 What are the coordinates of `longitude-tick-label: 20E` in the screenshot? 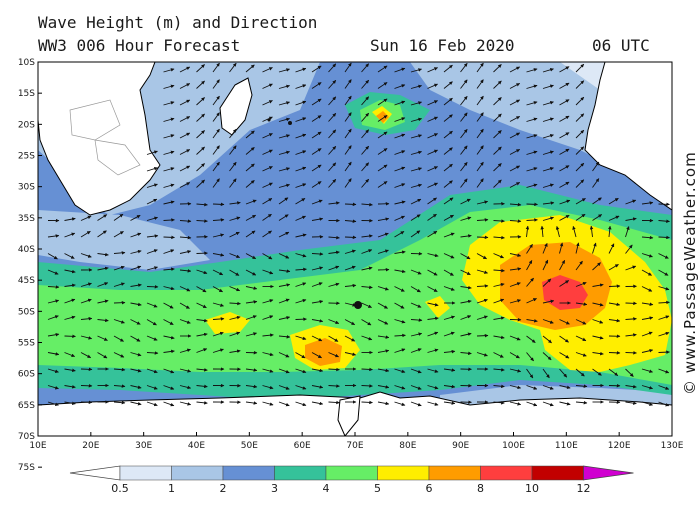 It's located at (90, 446).